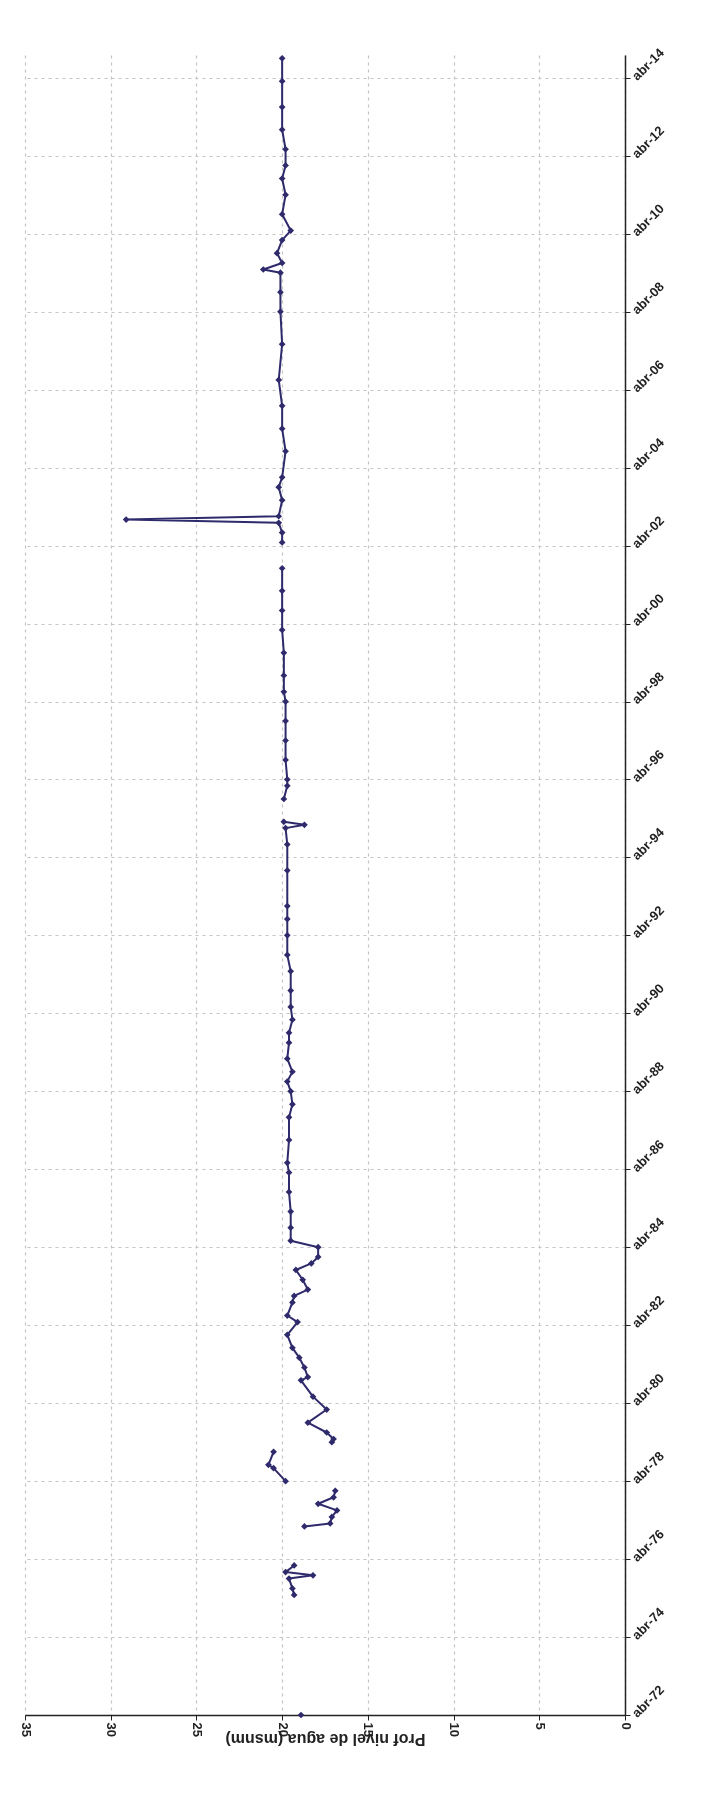 The height and width of the screenshot is (1814, 717). Describe the element at coordinates (455, 1729) in the screenshot. I see `x-tick-label: 10` at that location.